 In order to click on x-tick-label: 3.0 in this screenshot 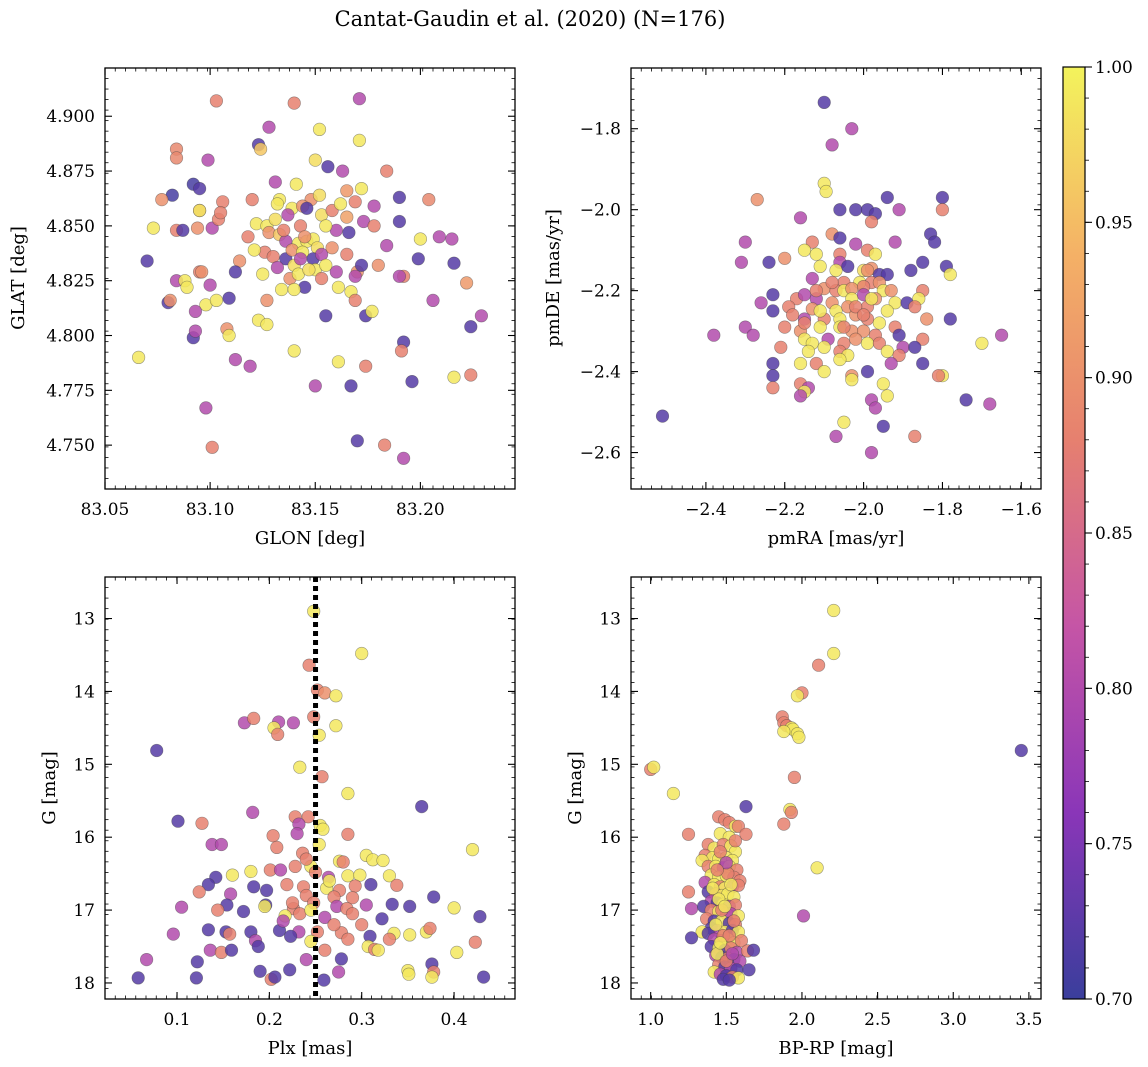, I will do `click(953, 1020)`.